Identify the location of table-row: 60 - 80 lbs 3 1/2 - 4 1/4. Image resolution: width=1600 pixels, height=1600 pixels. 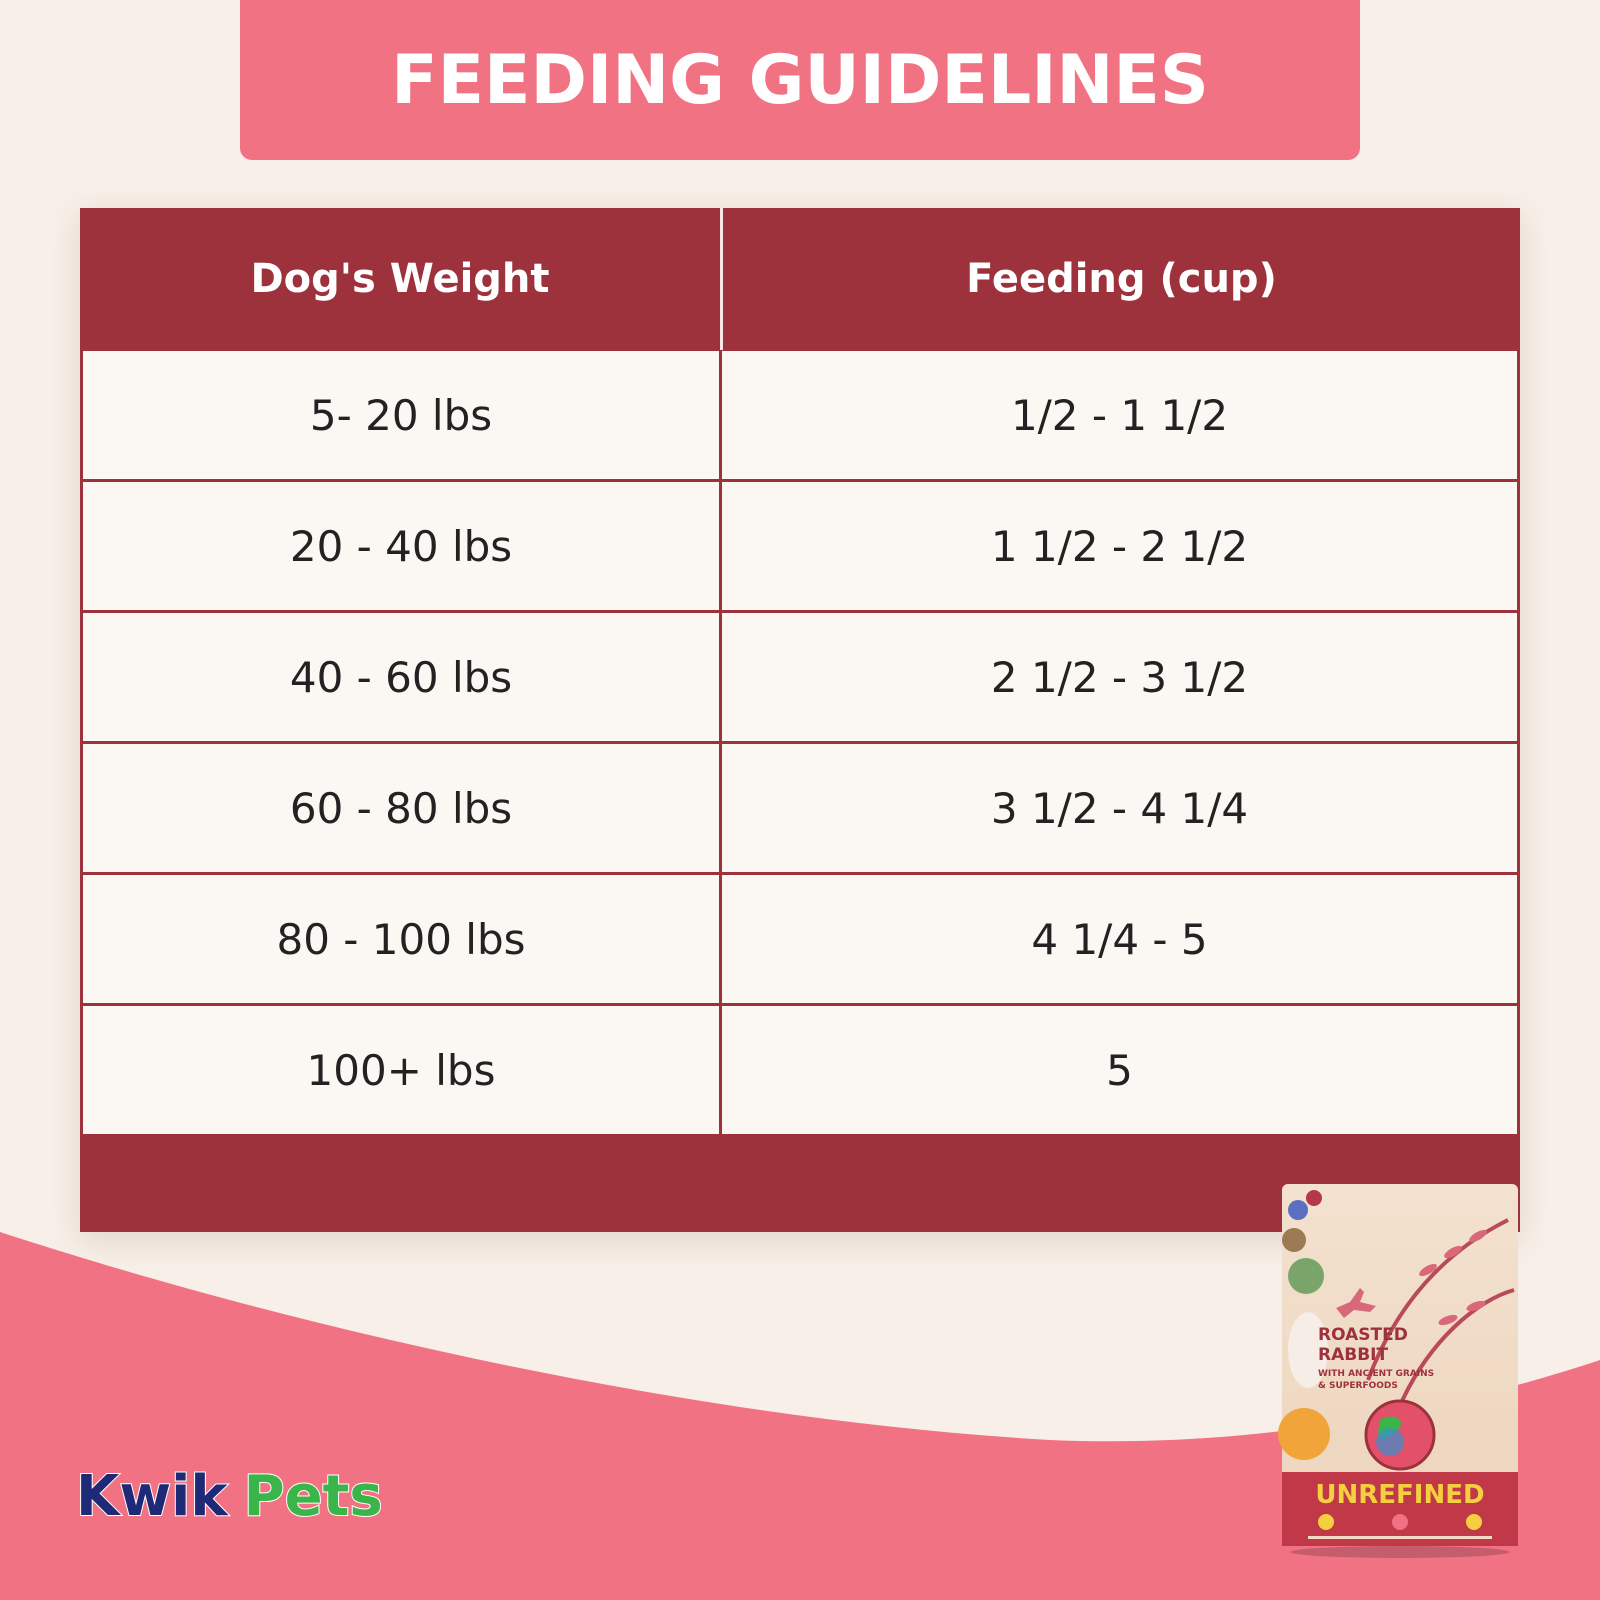
(800, 808).